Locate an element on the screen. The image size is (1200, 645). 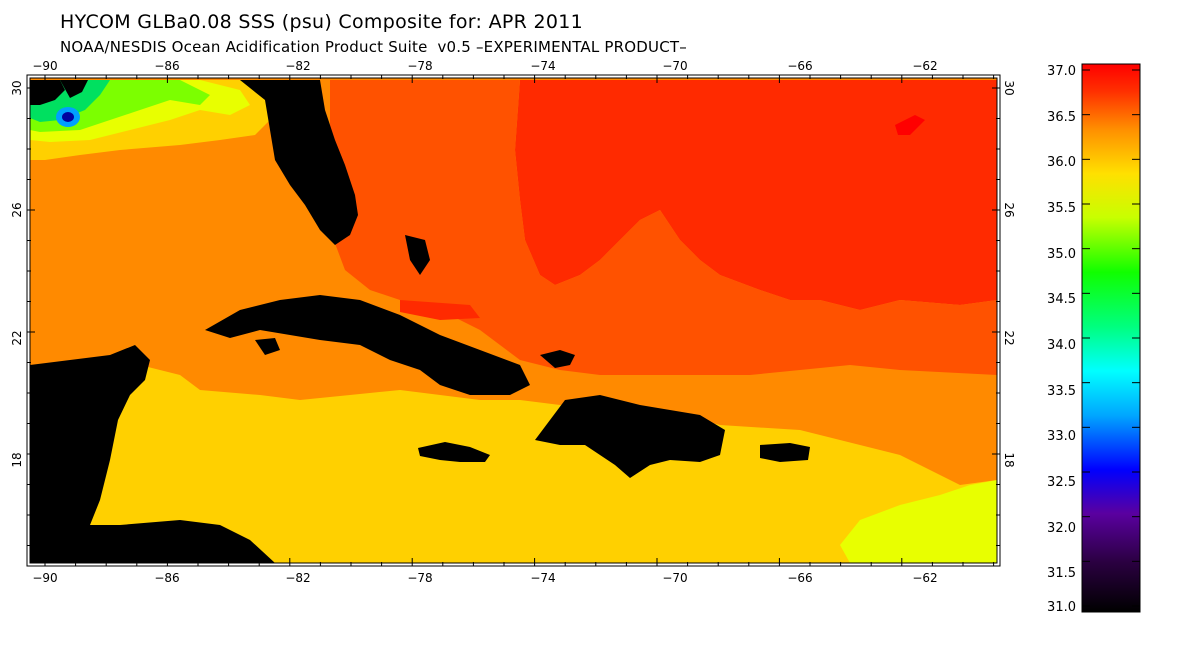
bahamas-patch is located at coordinates (440, 310).